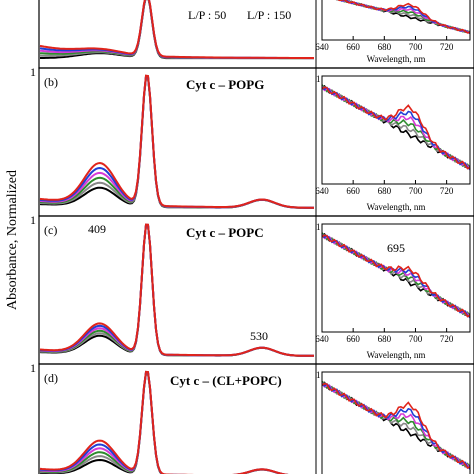  I want to click on panel-c-y-tick: 1, so click(33, 220).